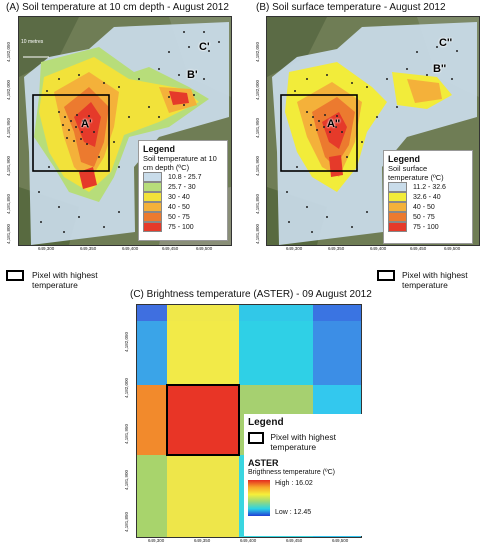 This screenshot has width=485, height=550. I want to click on legend-class-row: 50 - 75, so click(428, 217).